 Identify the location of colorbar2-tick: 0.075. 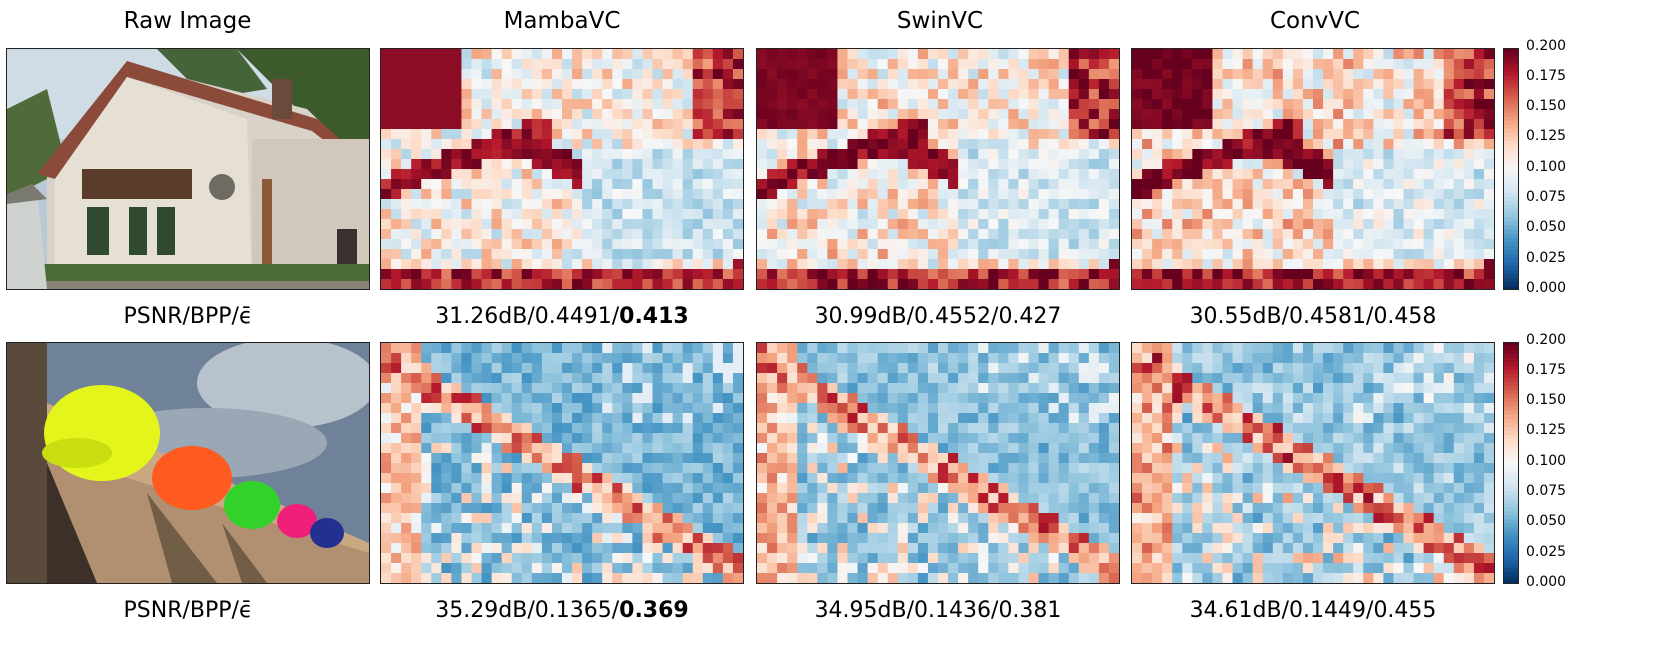
(1546, 491).